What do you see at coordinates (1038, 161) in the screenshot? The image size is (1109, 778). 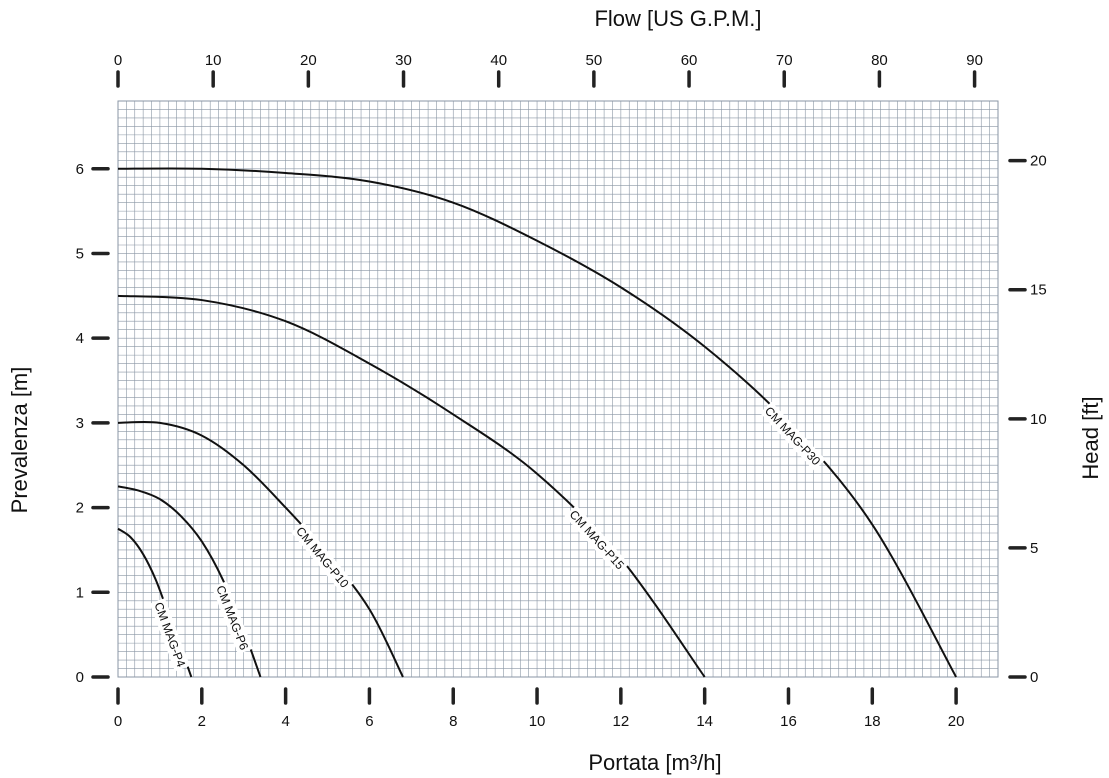 I see `y-right-tick-label: 20` at bounding box center [1038, 161].